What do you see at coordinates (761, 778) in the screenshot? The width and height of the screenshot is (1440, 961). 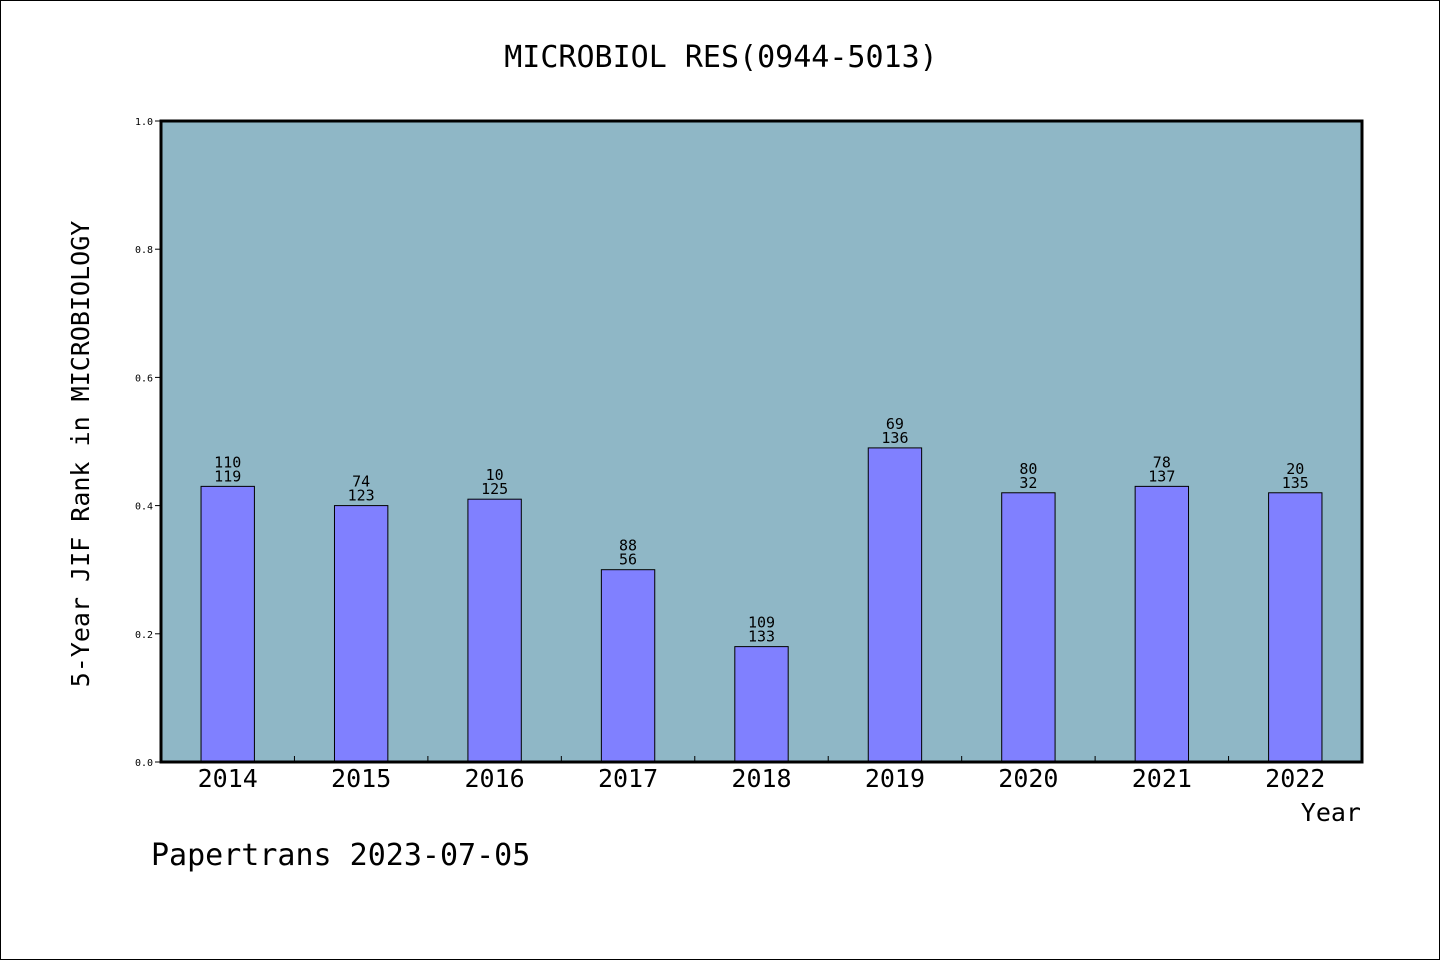 I see `x-tick-label: 2018` at bounding box center [761, 778].